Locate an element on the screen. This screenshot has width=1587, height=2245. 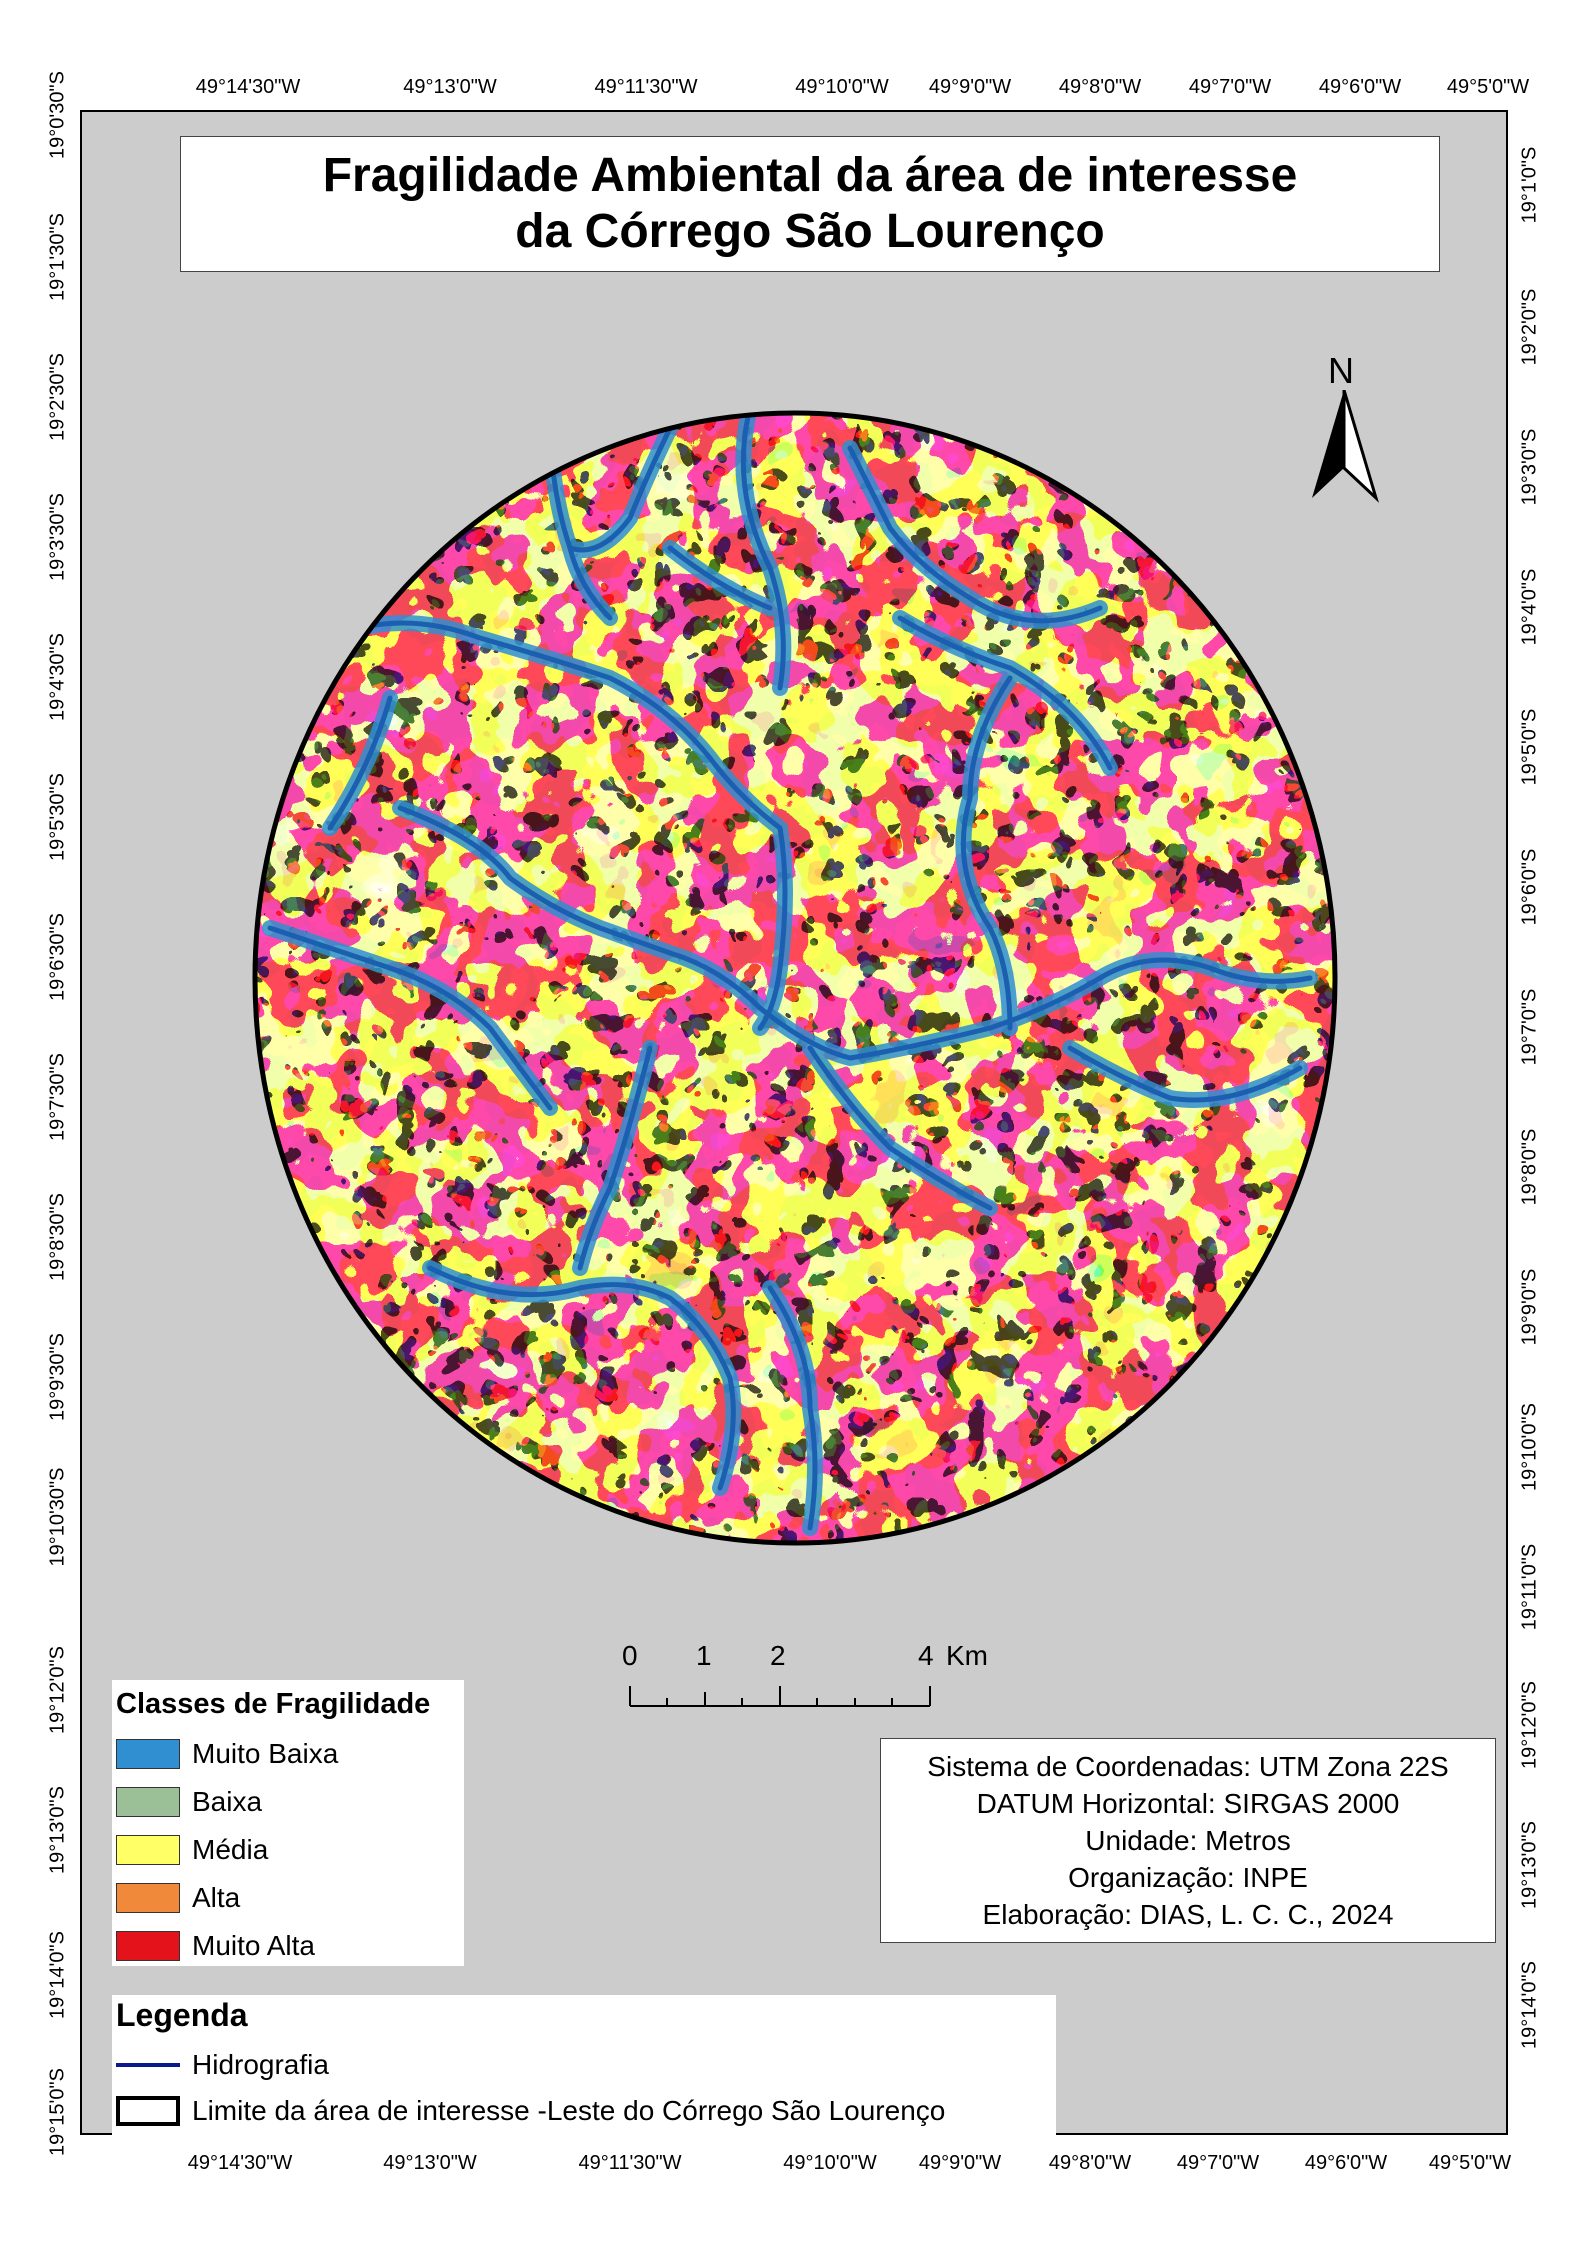
legend-item-baixa: Baixa is located at coordinates (189, 1802).